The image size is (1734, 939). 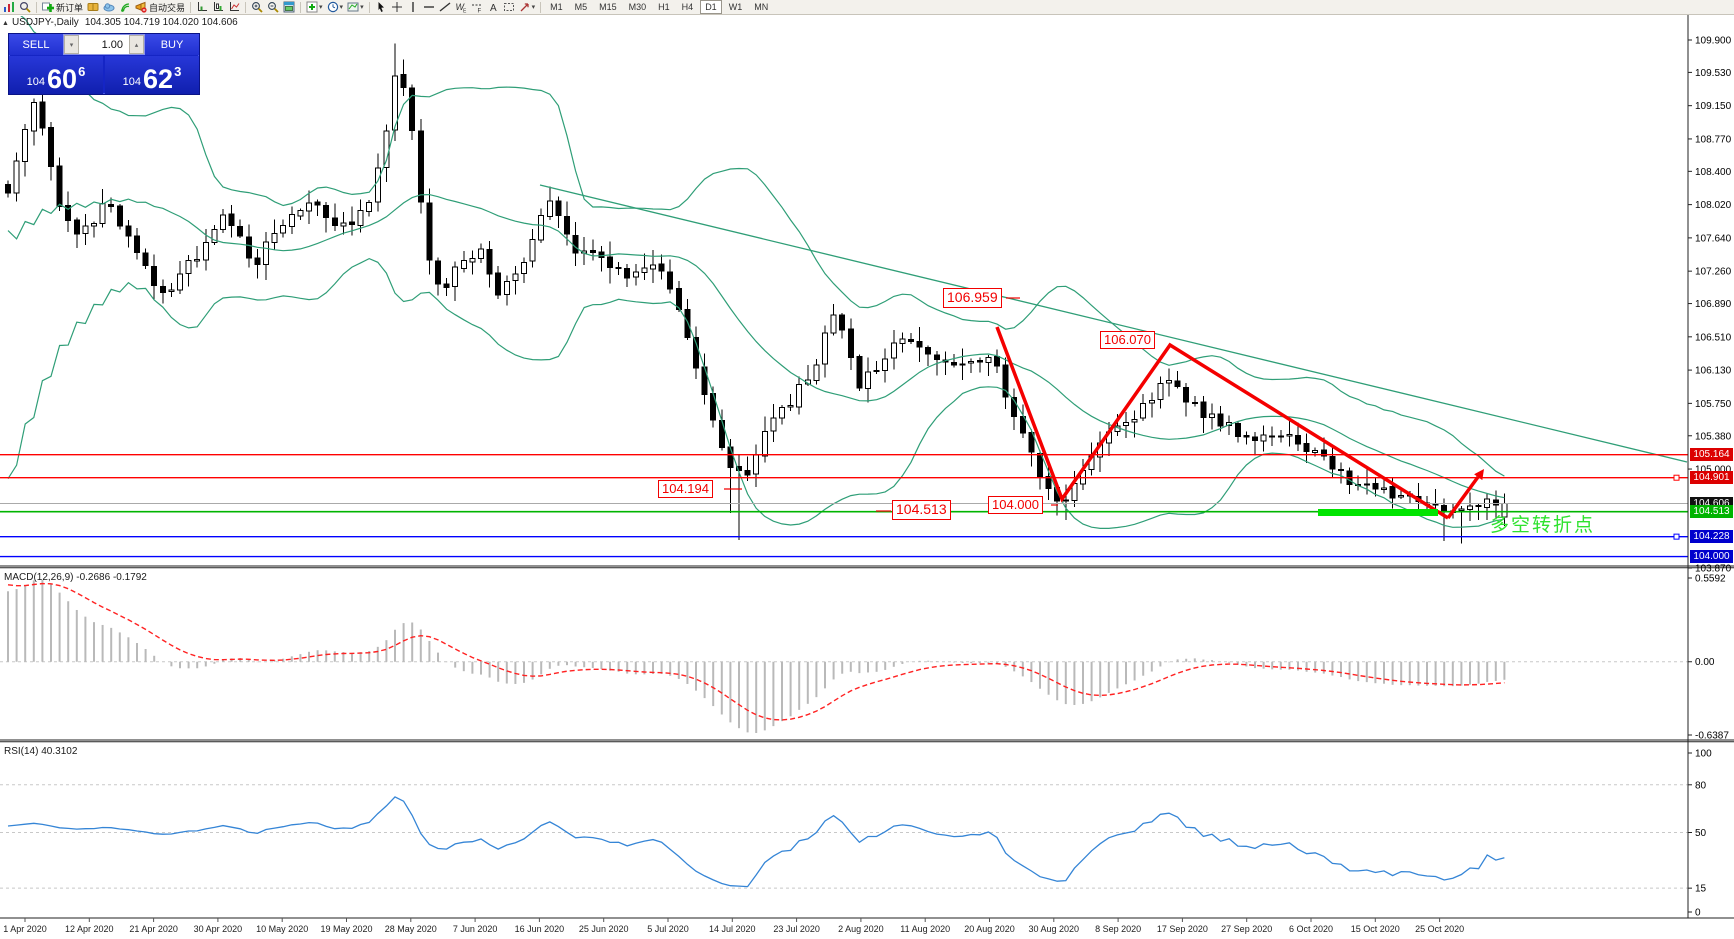 I want to click on fibonacci-icon: F, so click(x=477, y=7).